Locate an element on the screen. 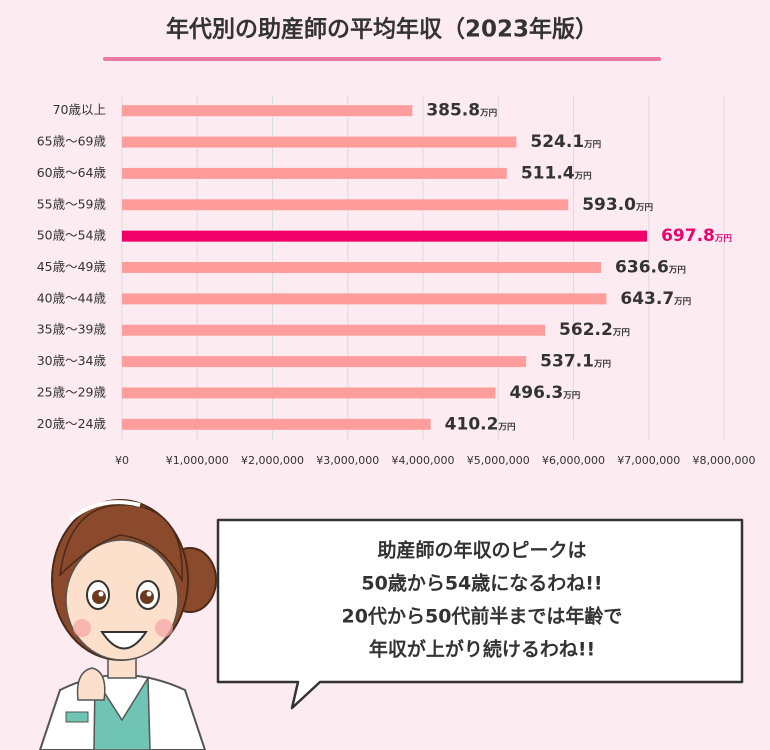 The width and height of the screenshot is (770, 750). x-tick-label: ¥1,000,000 is located at coordinates (197, 460).